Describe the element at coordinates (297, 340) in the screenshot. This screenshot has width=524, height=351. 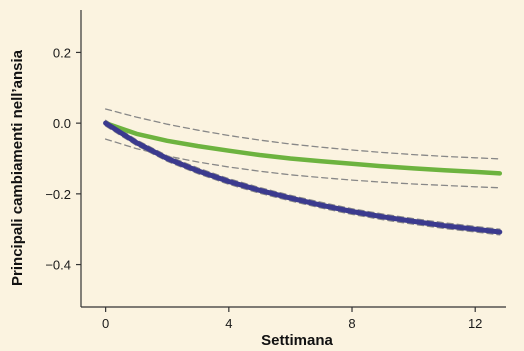
I see `x-axis-title: Settimana` at that location.